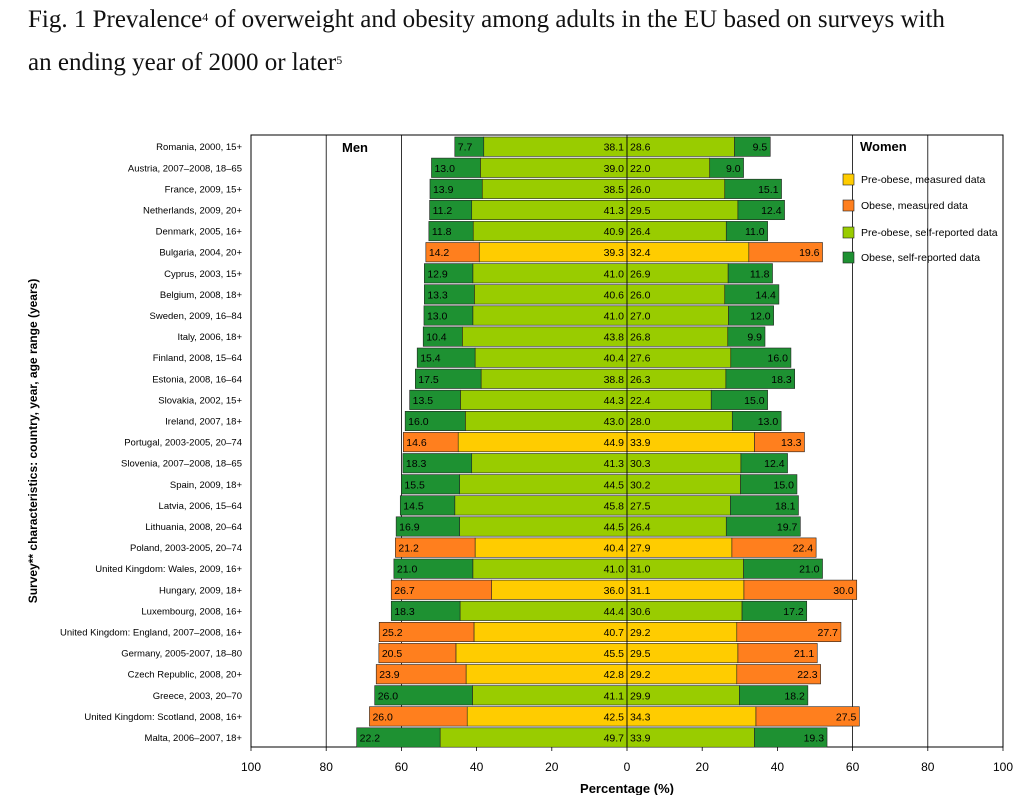 Image resolution: width=1024 pixels, height=795 pixels. I want to click on label-men-obese: 21.2, so click(408, 549).